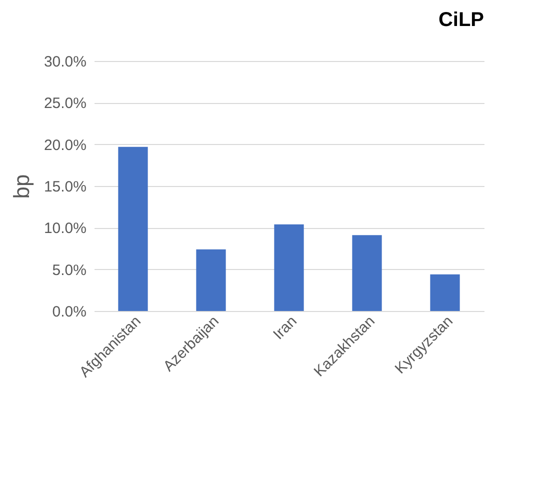 This screenshot has width=560, height=480. What do you see at coordinates (65, 62) in the screenshot?
I see `y-tick-label: 30.0%` at bounding box center [65, 62].